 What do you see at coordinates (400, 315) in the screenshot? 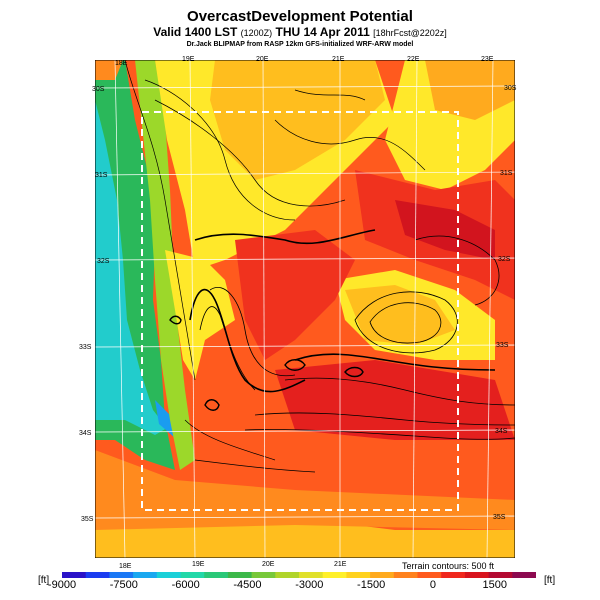
I see `field-gold-east` at bounding box center [400, 315].